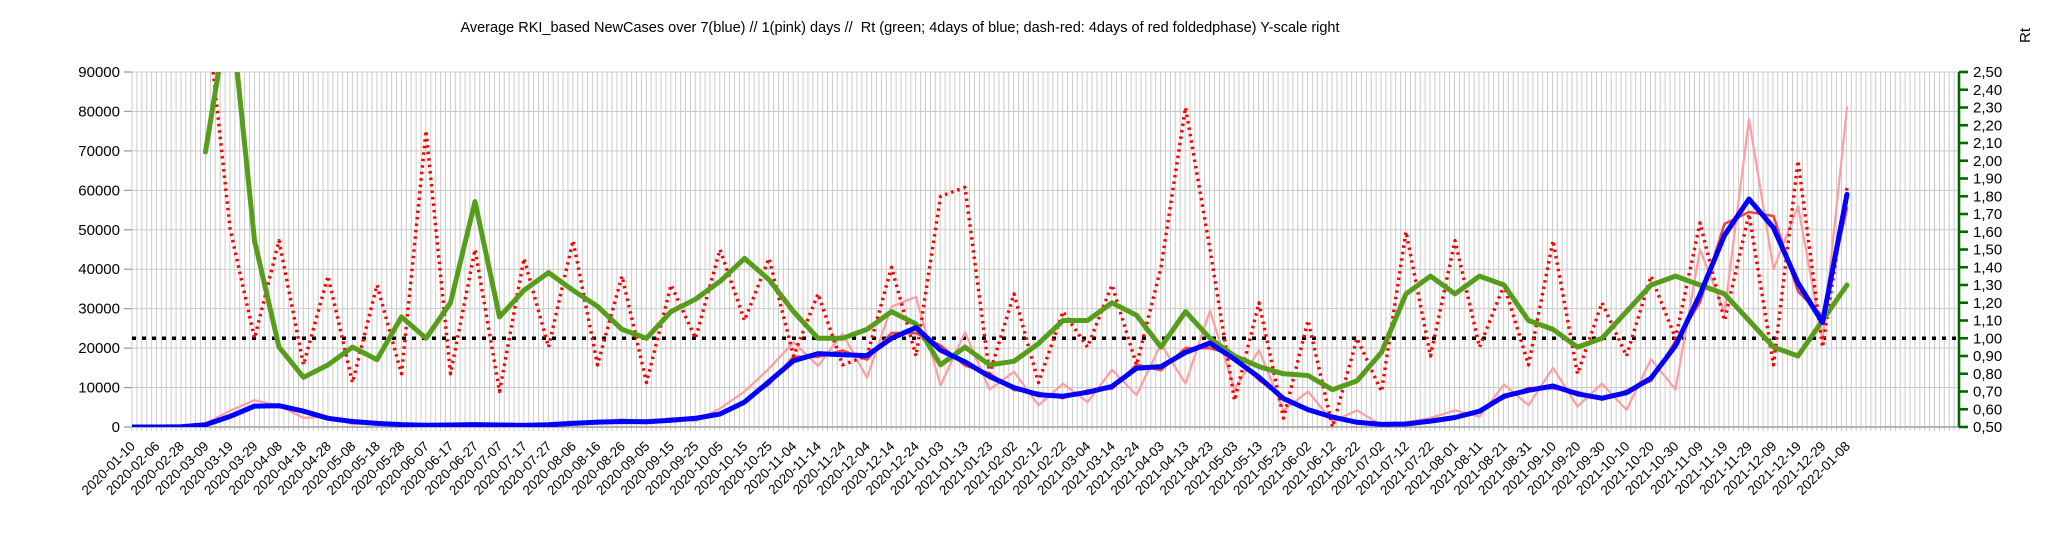  I want to click on y-axis-right-tick-label: 1,20, so click(1987, 303).